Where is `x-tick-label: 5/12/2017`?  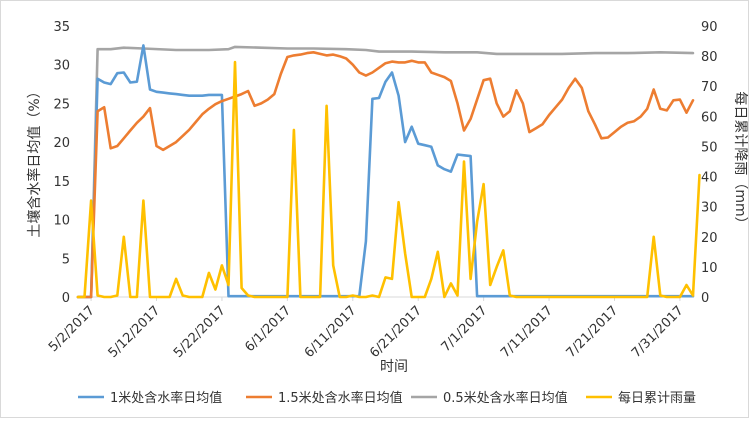 x-tick-label: 5/12/2017 is located at coordinates (135, 332).